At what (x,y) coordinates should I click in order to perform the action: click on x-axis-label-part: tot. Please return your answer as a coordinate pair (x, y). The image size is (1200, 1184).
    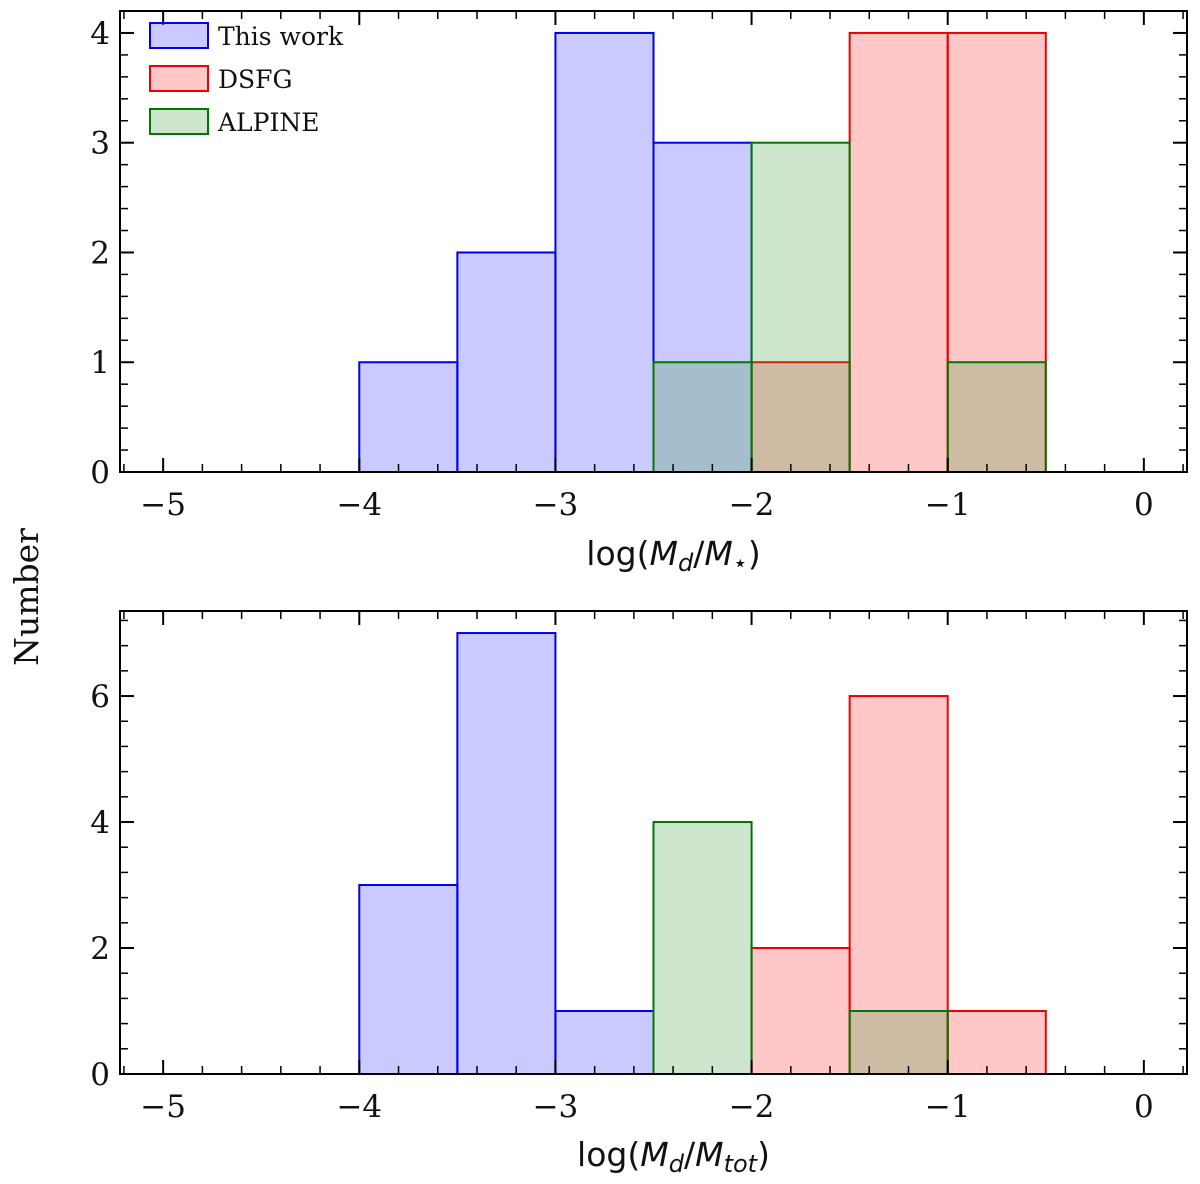
    Looking at the image, I should click on (741, 1164).